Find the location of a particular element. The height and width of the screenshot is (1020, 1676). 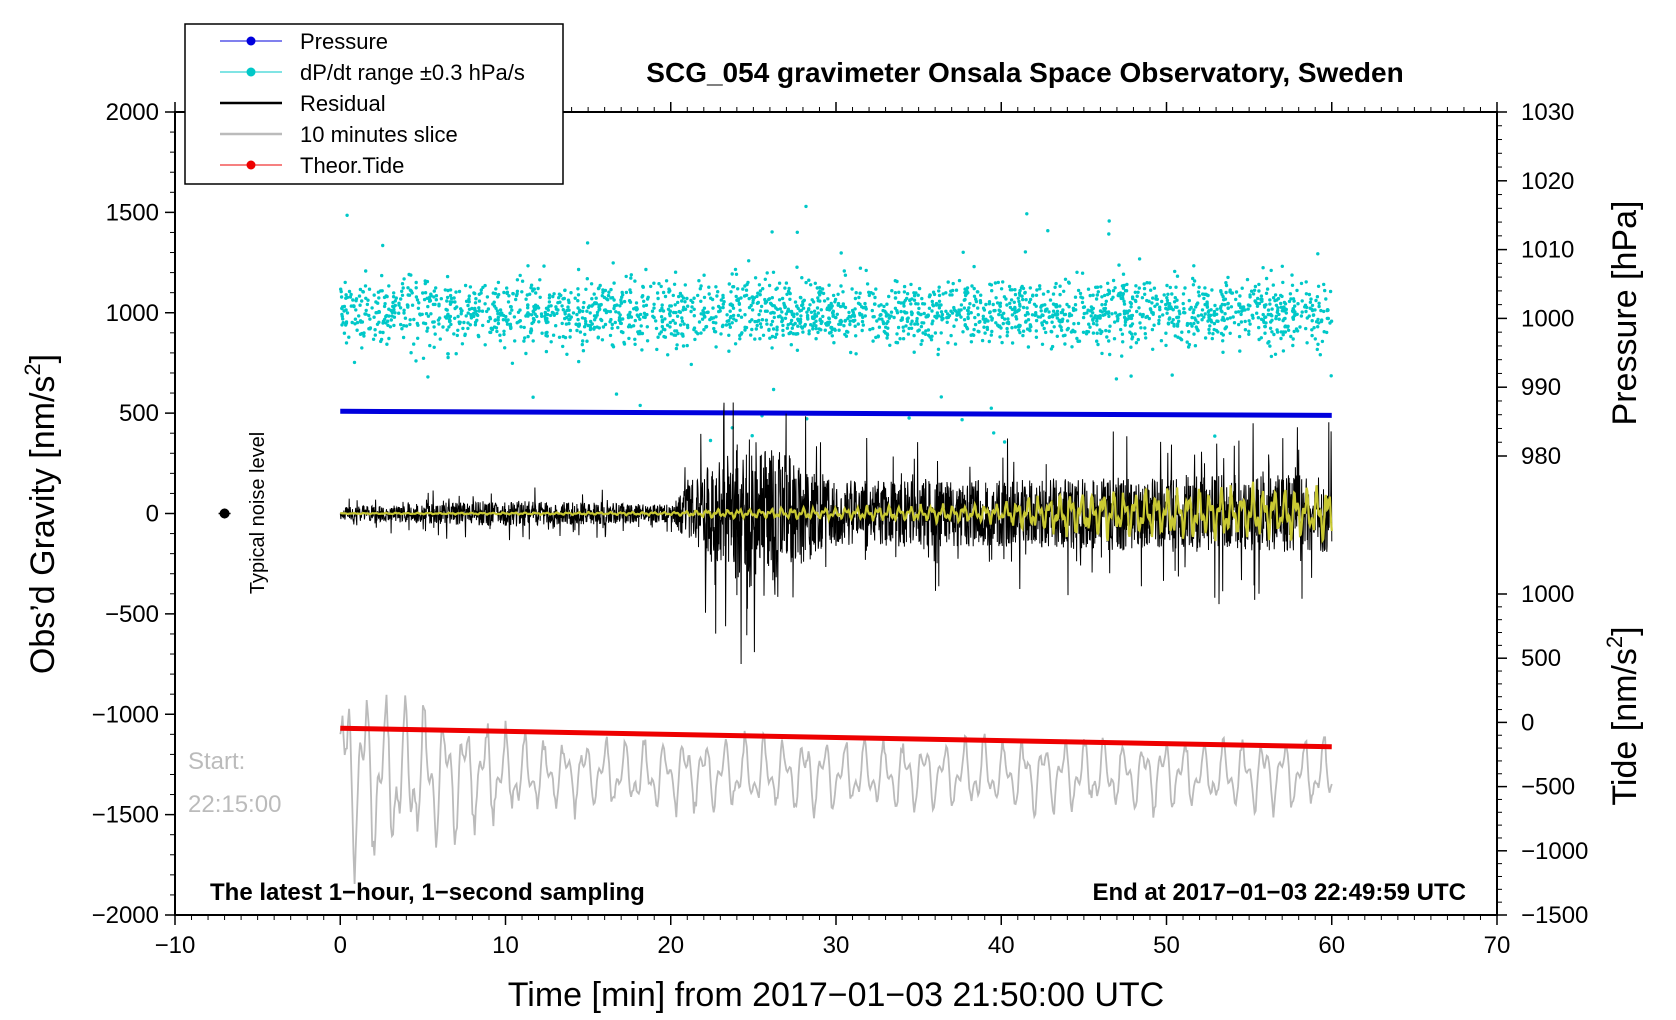

tide-tick-label: 0 is located at coordinates (1527, 722).